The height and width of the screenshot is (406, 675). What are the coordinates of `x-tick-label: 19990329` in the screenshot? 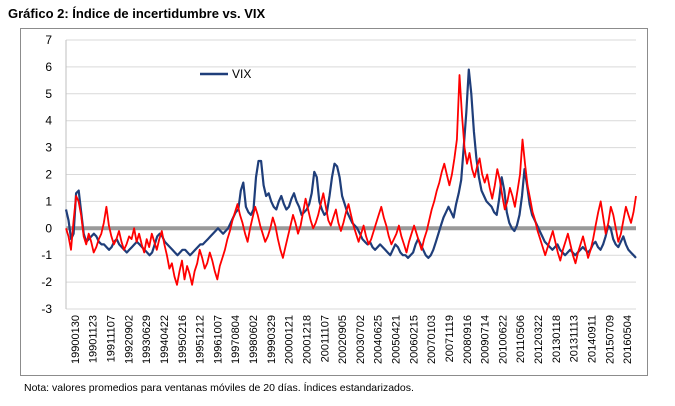 It's located at (272, 339).